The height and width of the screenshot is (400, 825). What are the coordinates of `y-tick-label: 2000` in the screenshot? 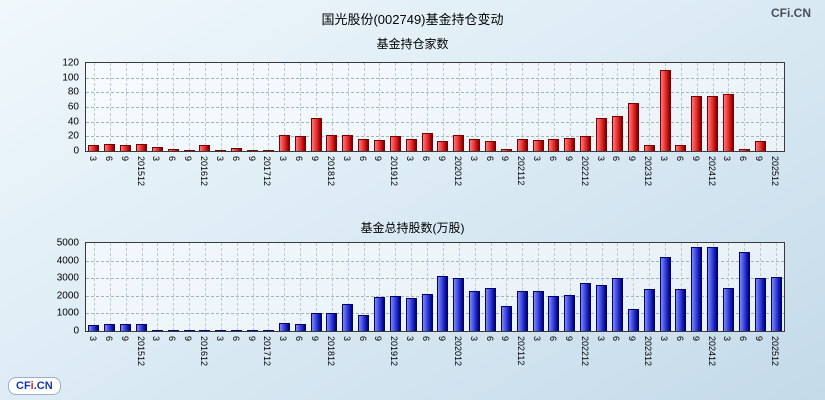 It's located at (67, 296).